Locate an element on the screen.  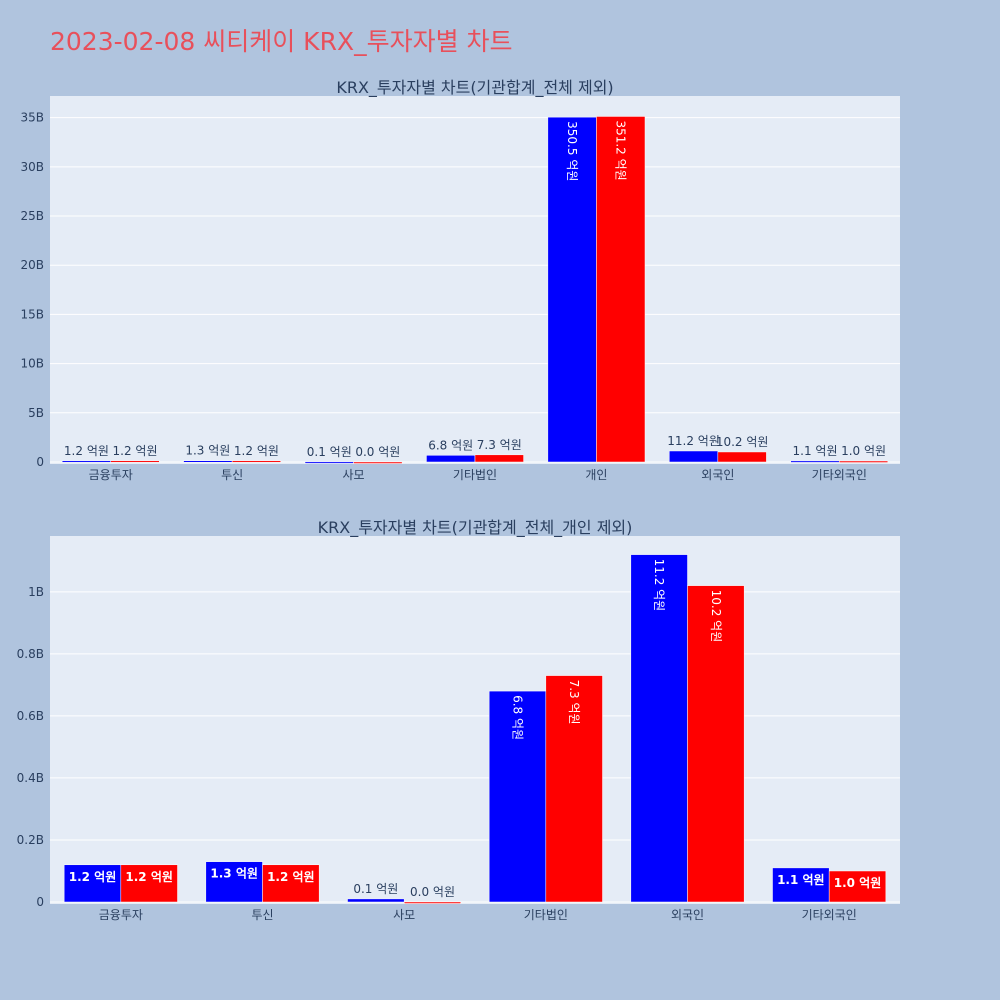
y-tick-label: 20B is located at coordinates (32, 265).